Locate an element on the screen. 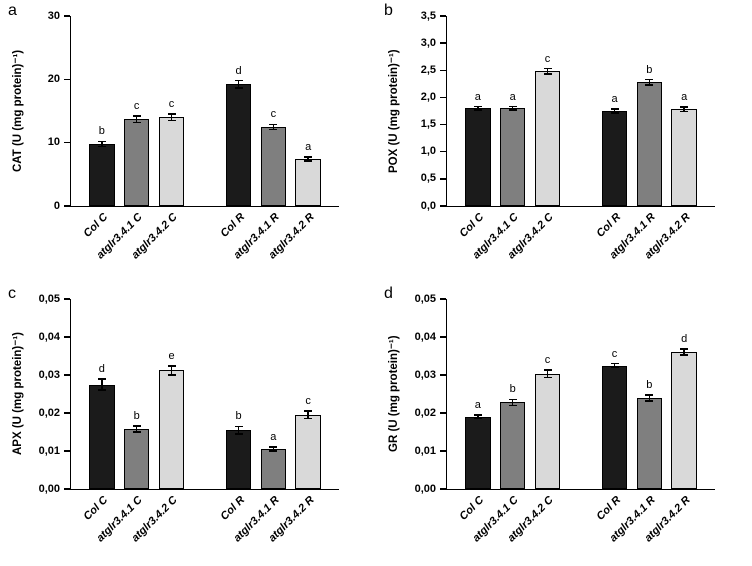 The image size is (752, 566). y-tick-label: 1,5 is located at coordinates (428, 124).